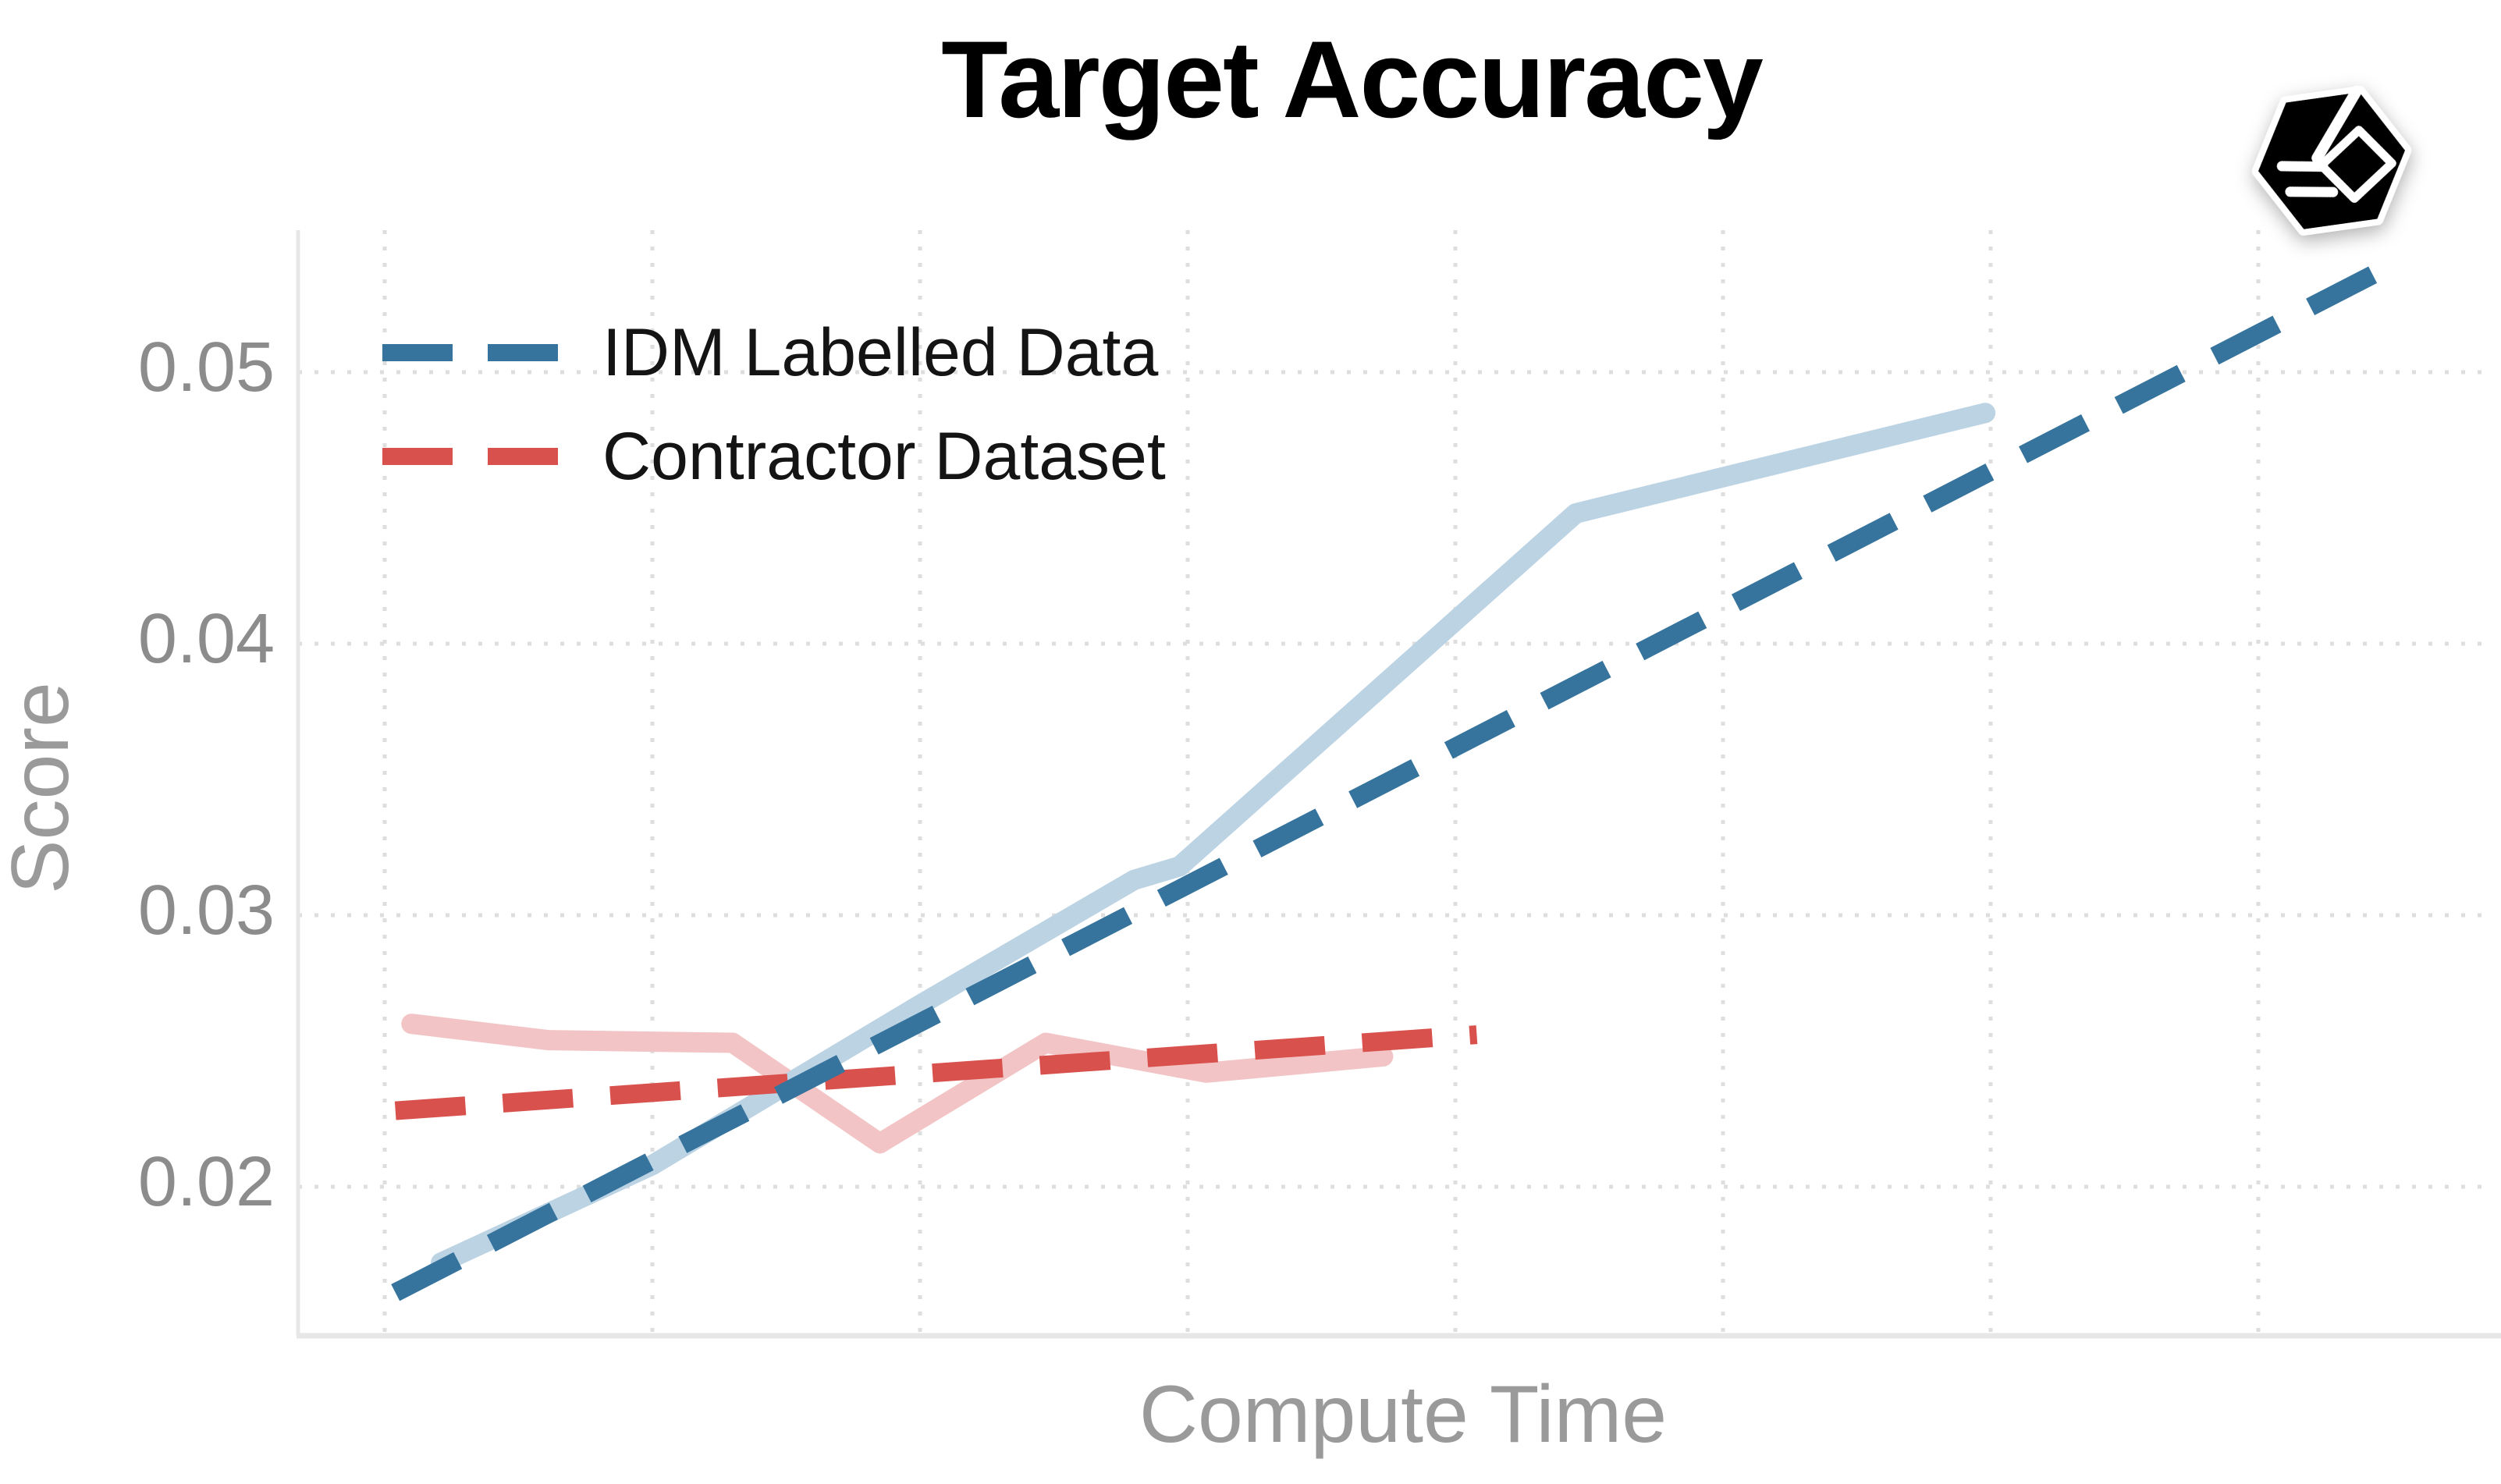 This screenshot has height=1484, width=2501. What do you see at coordinates (1352, 79) in the screenshot?
I see `chart-title: Target Accuracy` at bounding box center [1352, 79].